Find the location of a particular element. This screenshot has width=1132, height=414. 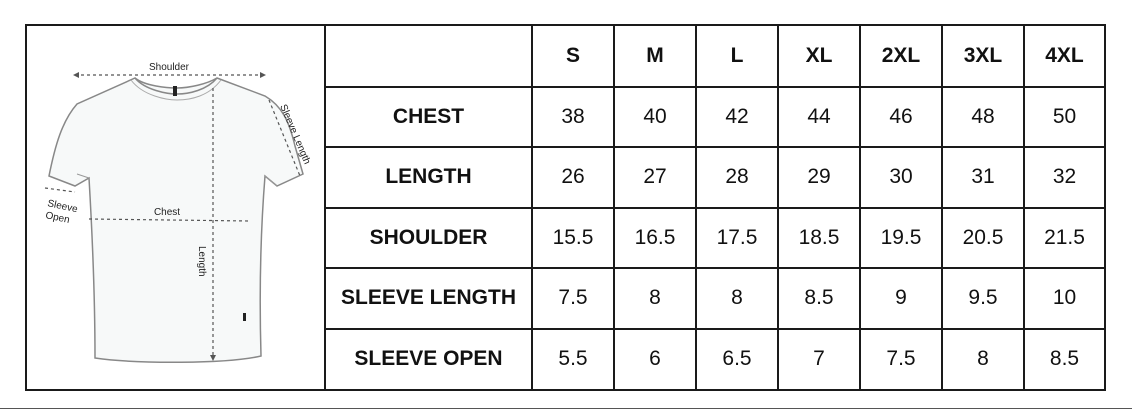

chest-measure-line is located at coordinates (169, 220).